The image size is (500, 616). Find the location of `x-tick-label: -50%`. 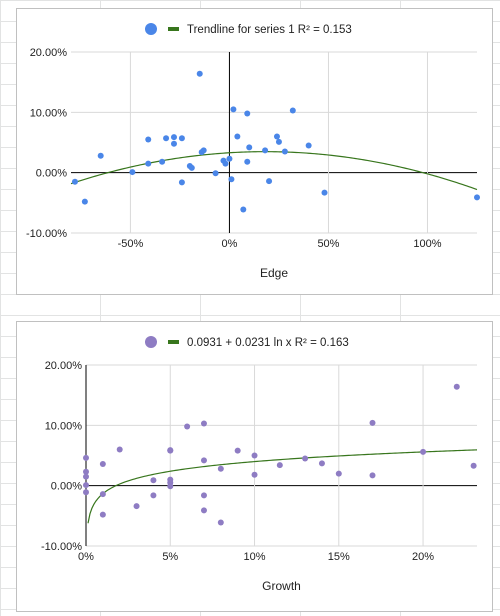

x-tick-label: -50% is located at coordinates (131, 244).